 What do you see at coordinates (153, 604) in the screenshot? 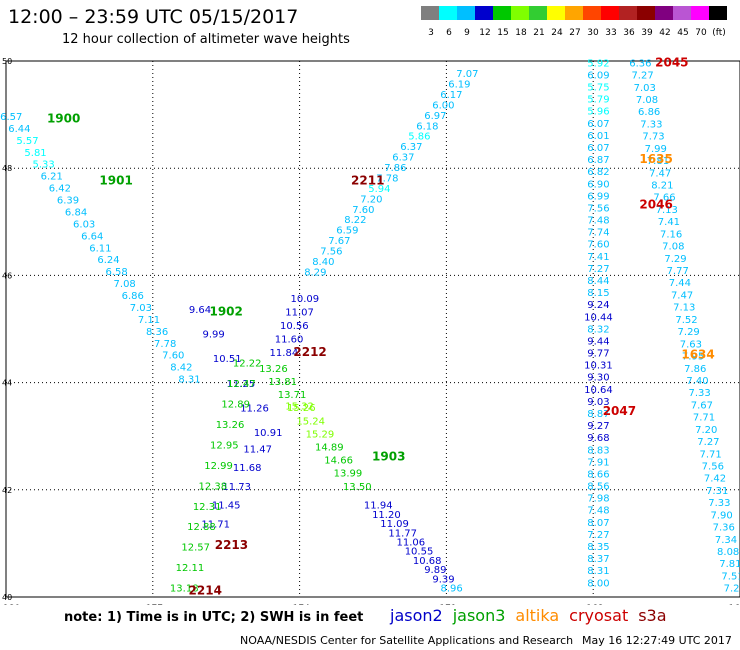
I see `x-tick-label: -177` at bounding box center [153, 604].